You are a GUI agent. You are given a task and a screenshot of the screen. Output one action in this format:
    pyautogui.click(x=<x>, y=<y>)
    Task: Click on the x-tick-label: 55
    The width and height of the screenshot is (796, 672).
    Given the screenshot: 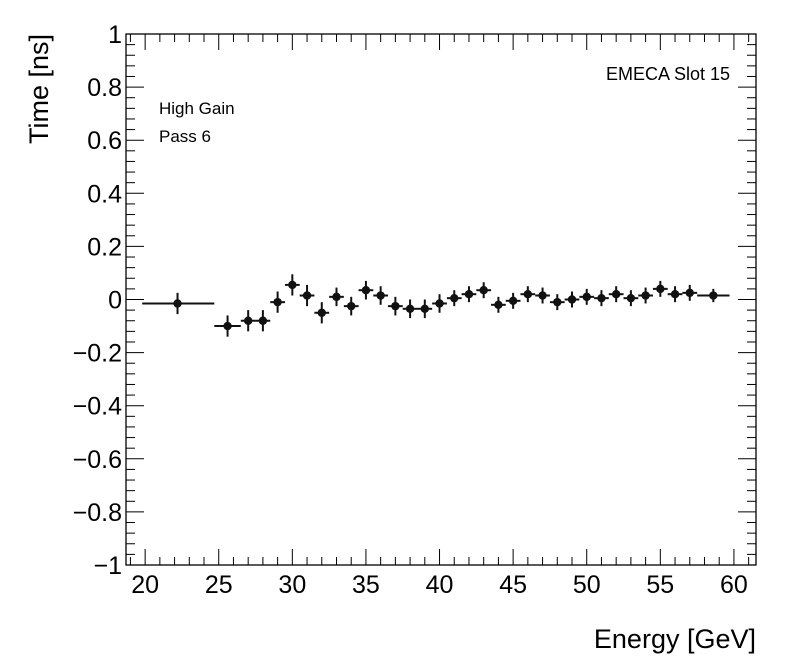 What is the action you would take?
    pyautogui.click(x=660, y=585)
    